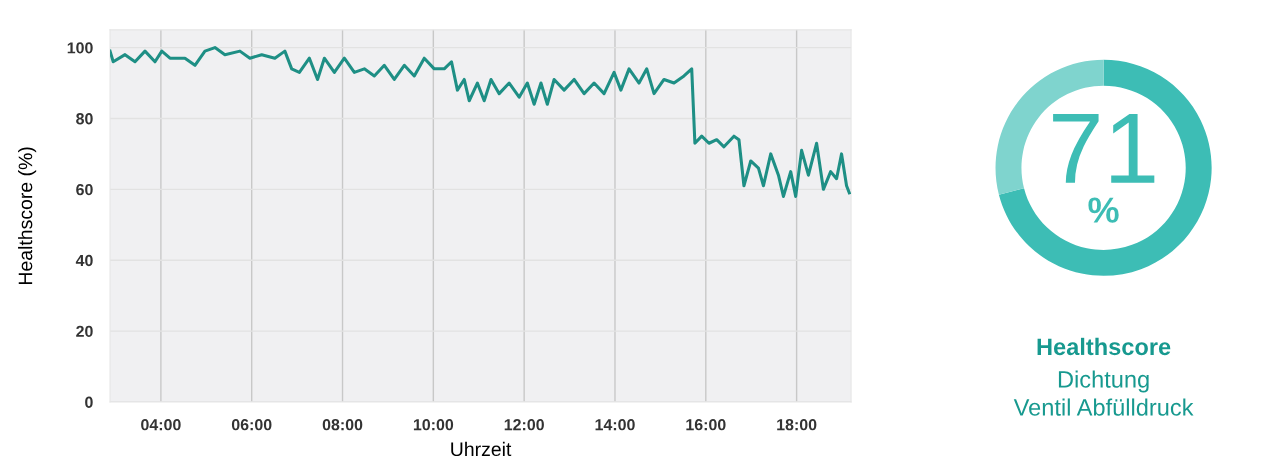 The height and width of the screenshot is (474, 1281). Describe the element at coordinates (797, 425) in the screenshot. I see `x-tick-label: 18:00` at that location.